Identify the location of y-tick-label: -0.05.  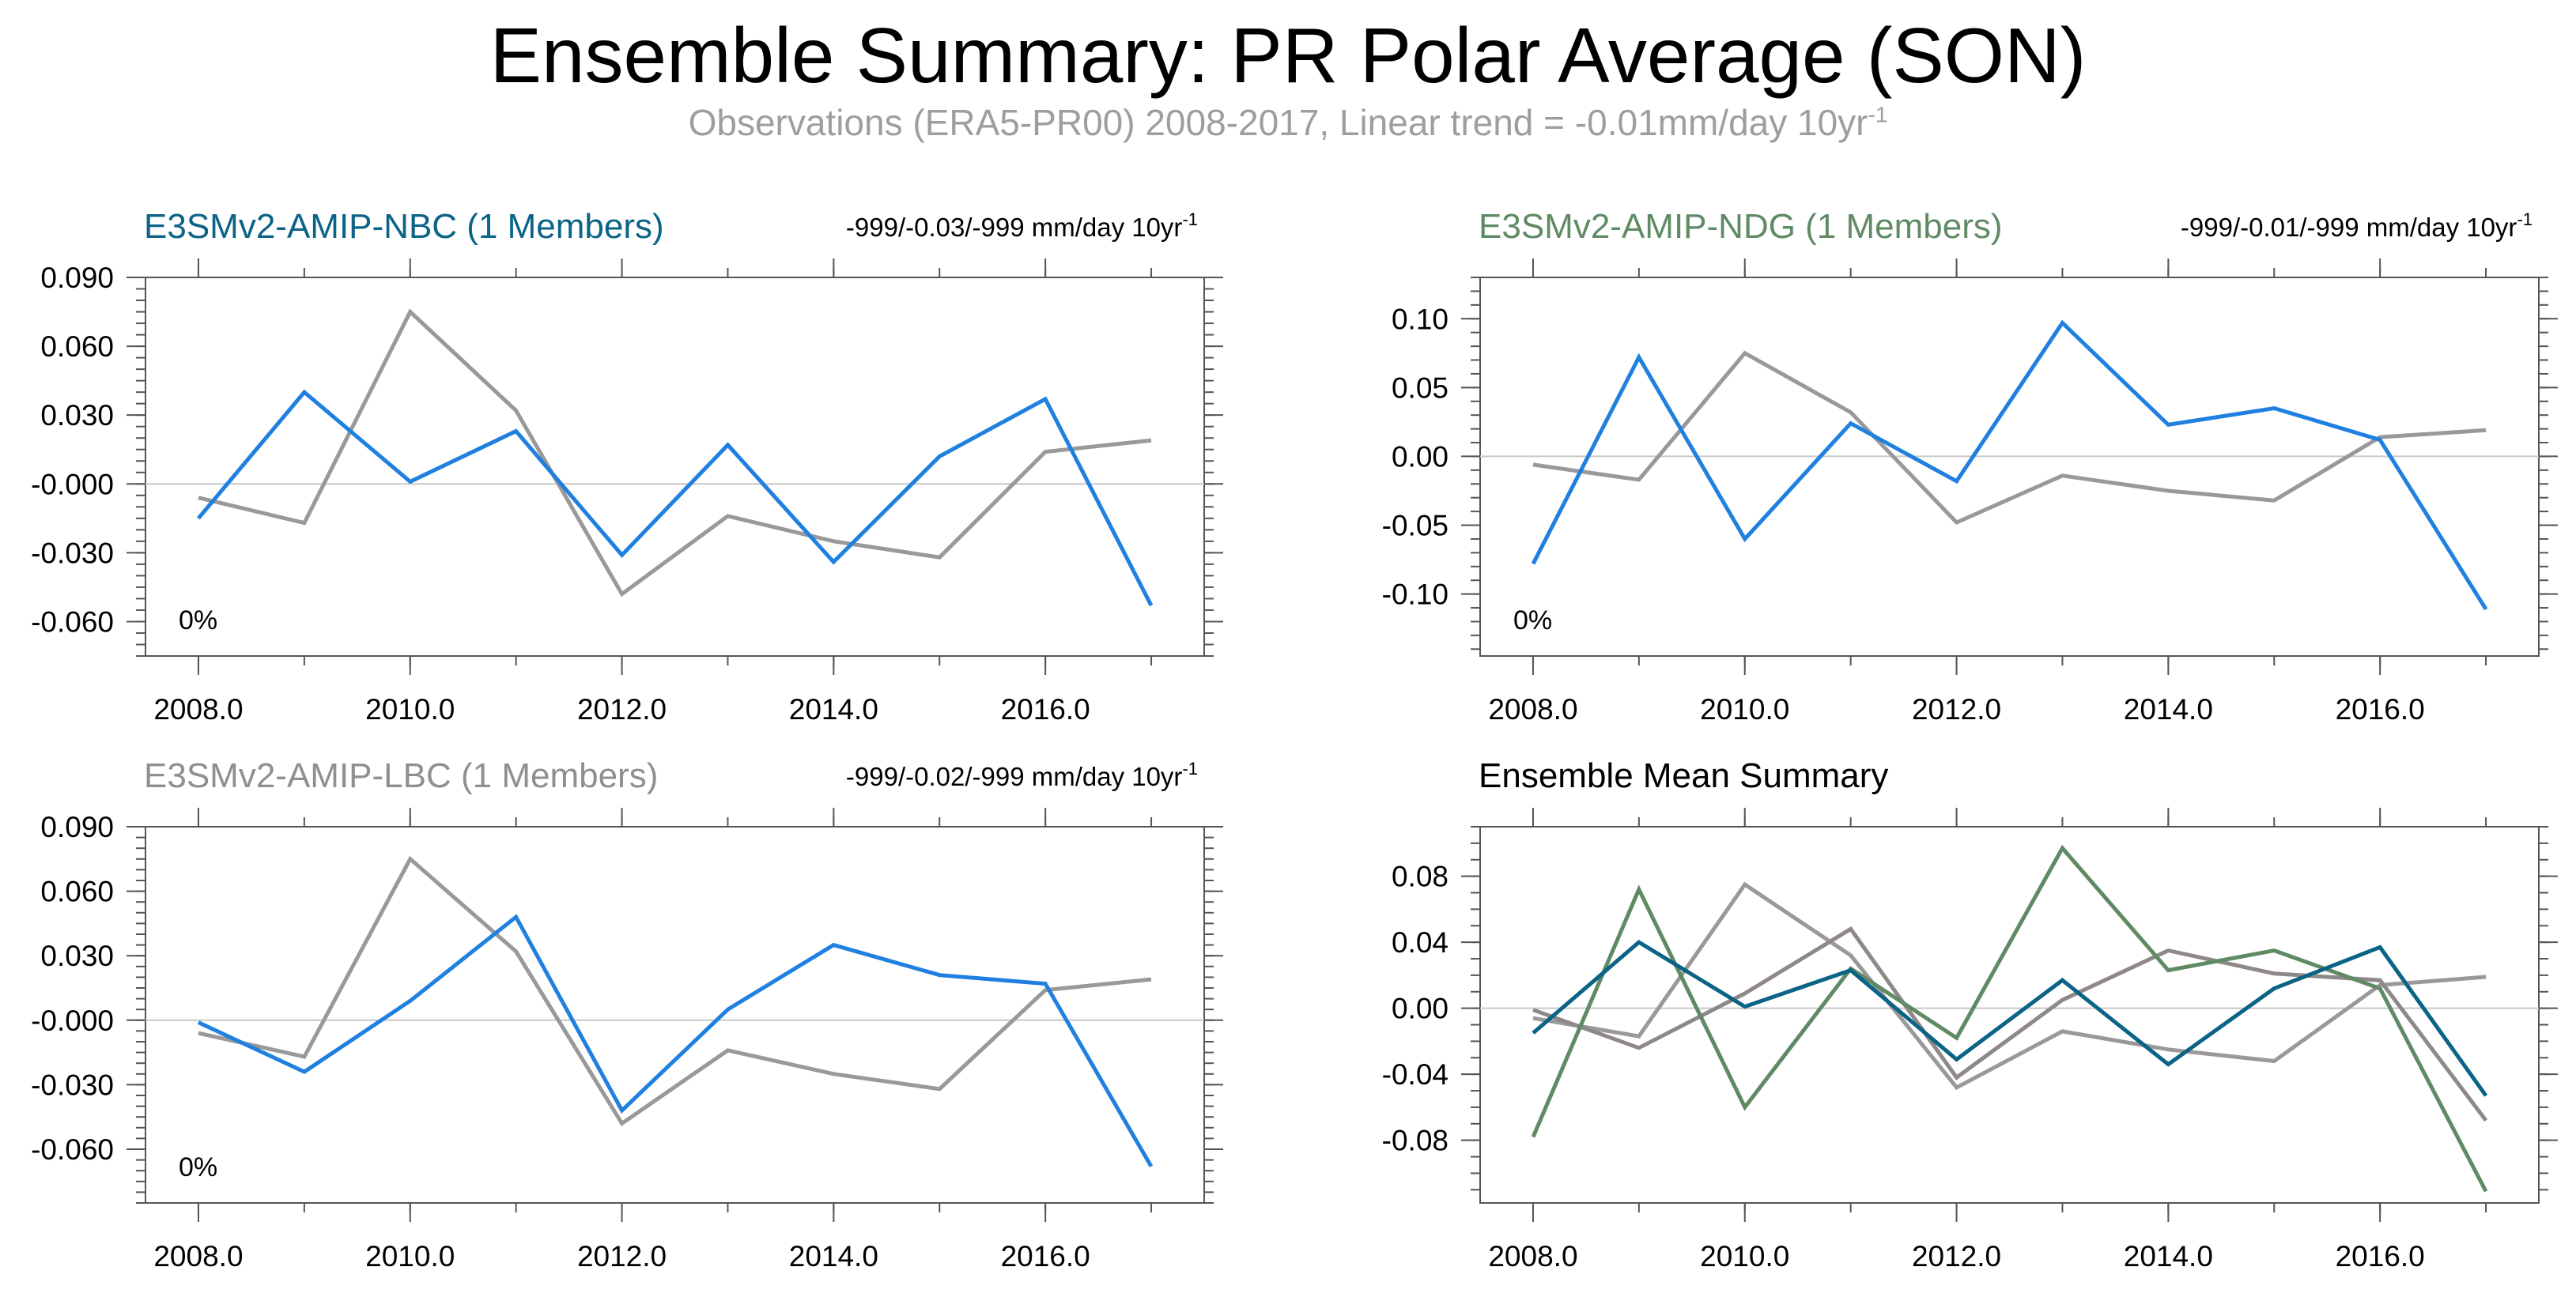
(1415, 526).